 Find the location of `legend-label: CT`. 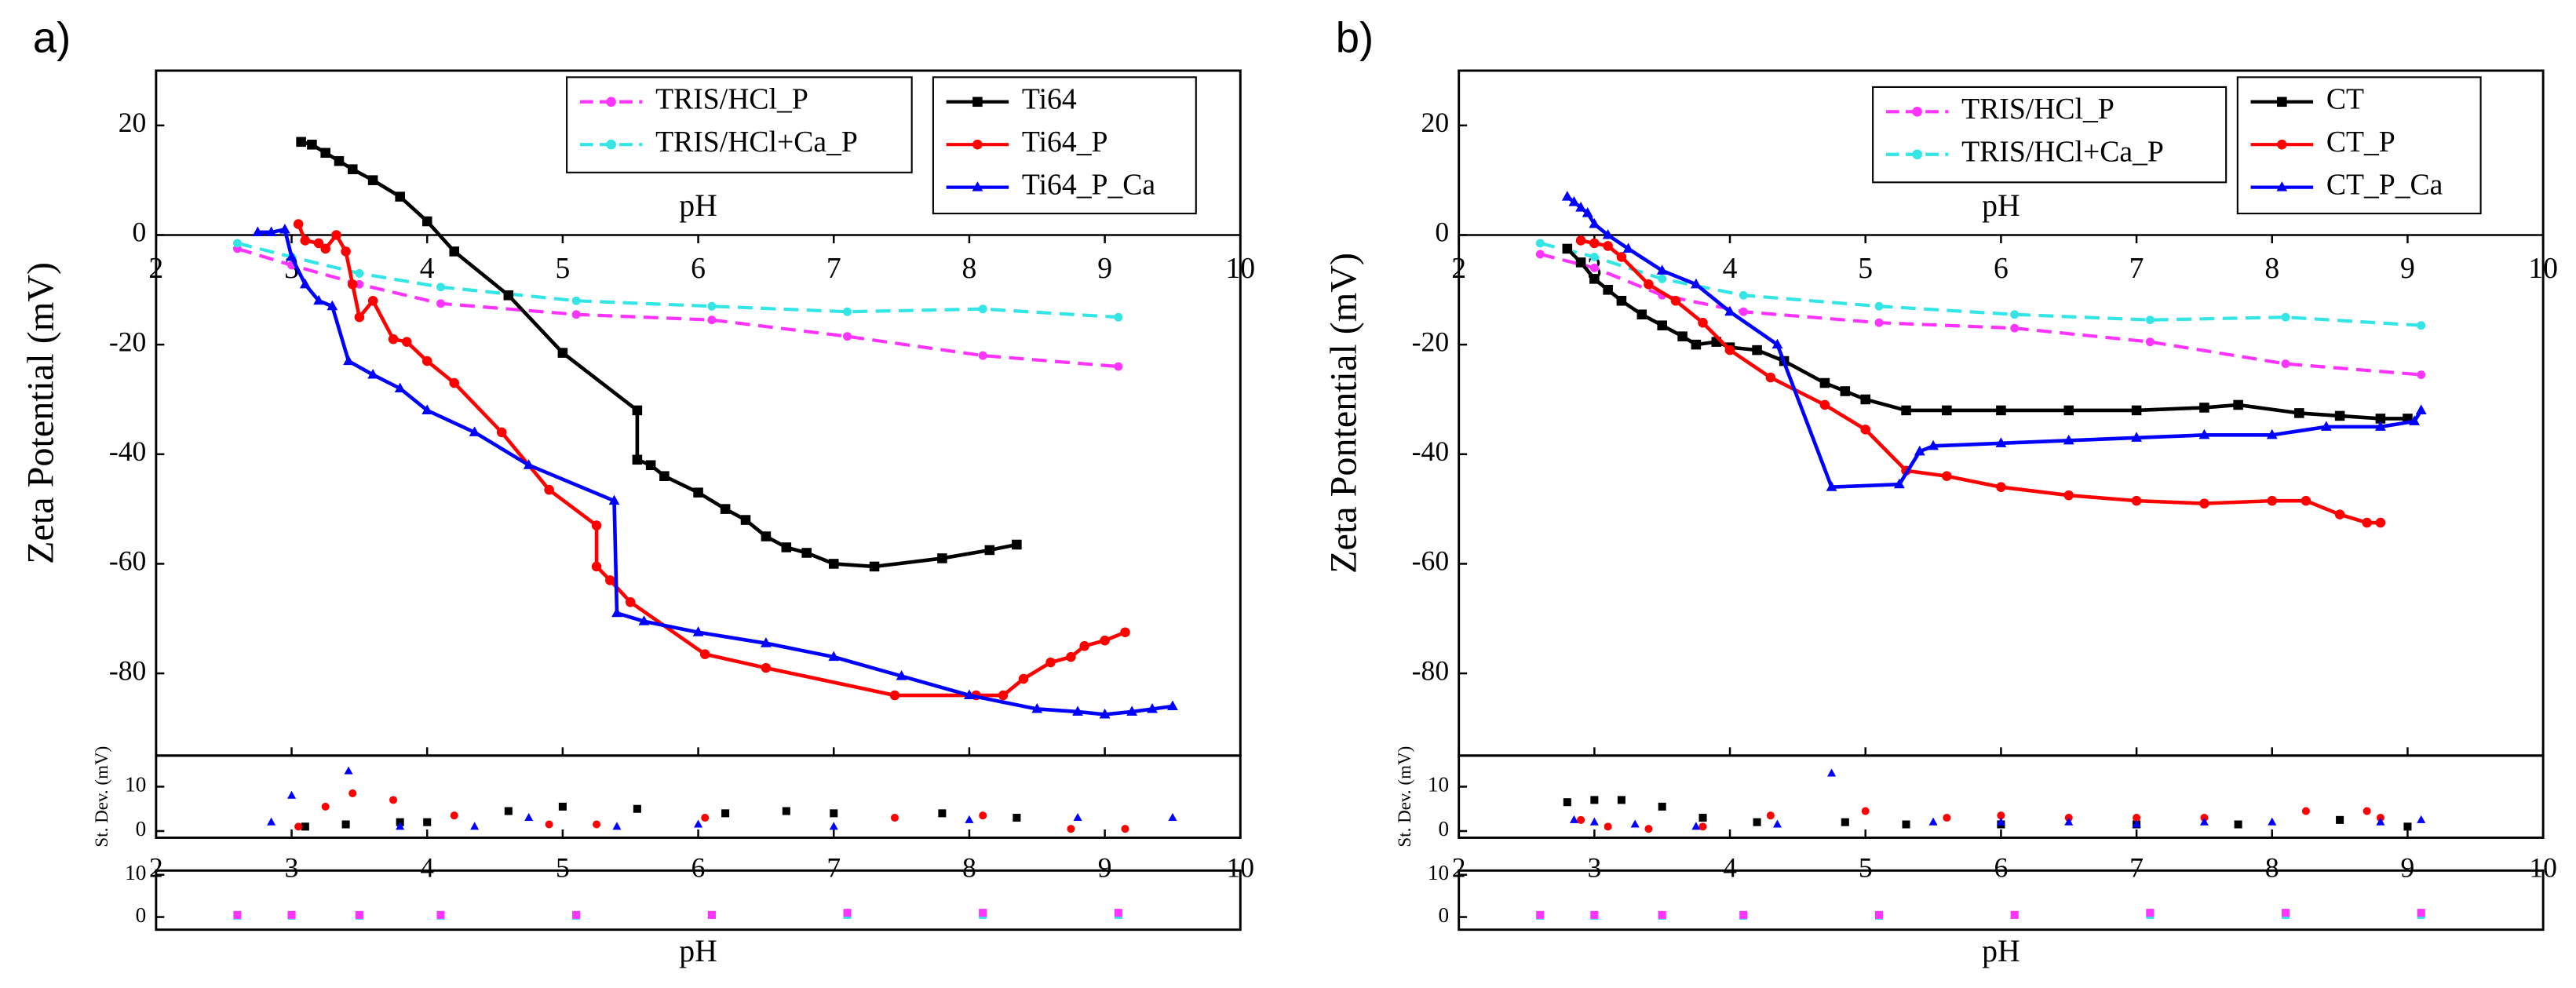

legend-label: CT is located at coordinates (2345, 98).